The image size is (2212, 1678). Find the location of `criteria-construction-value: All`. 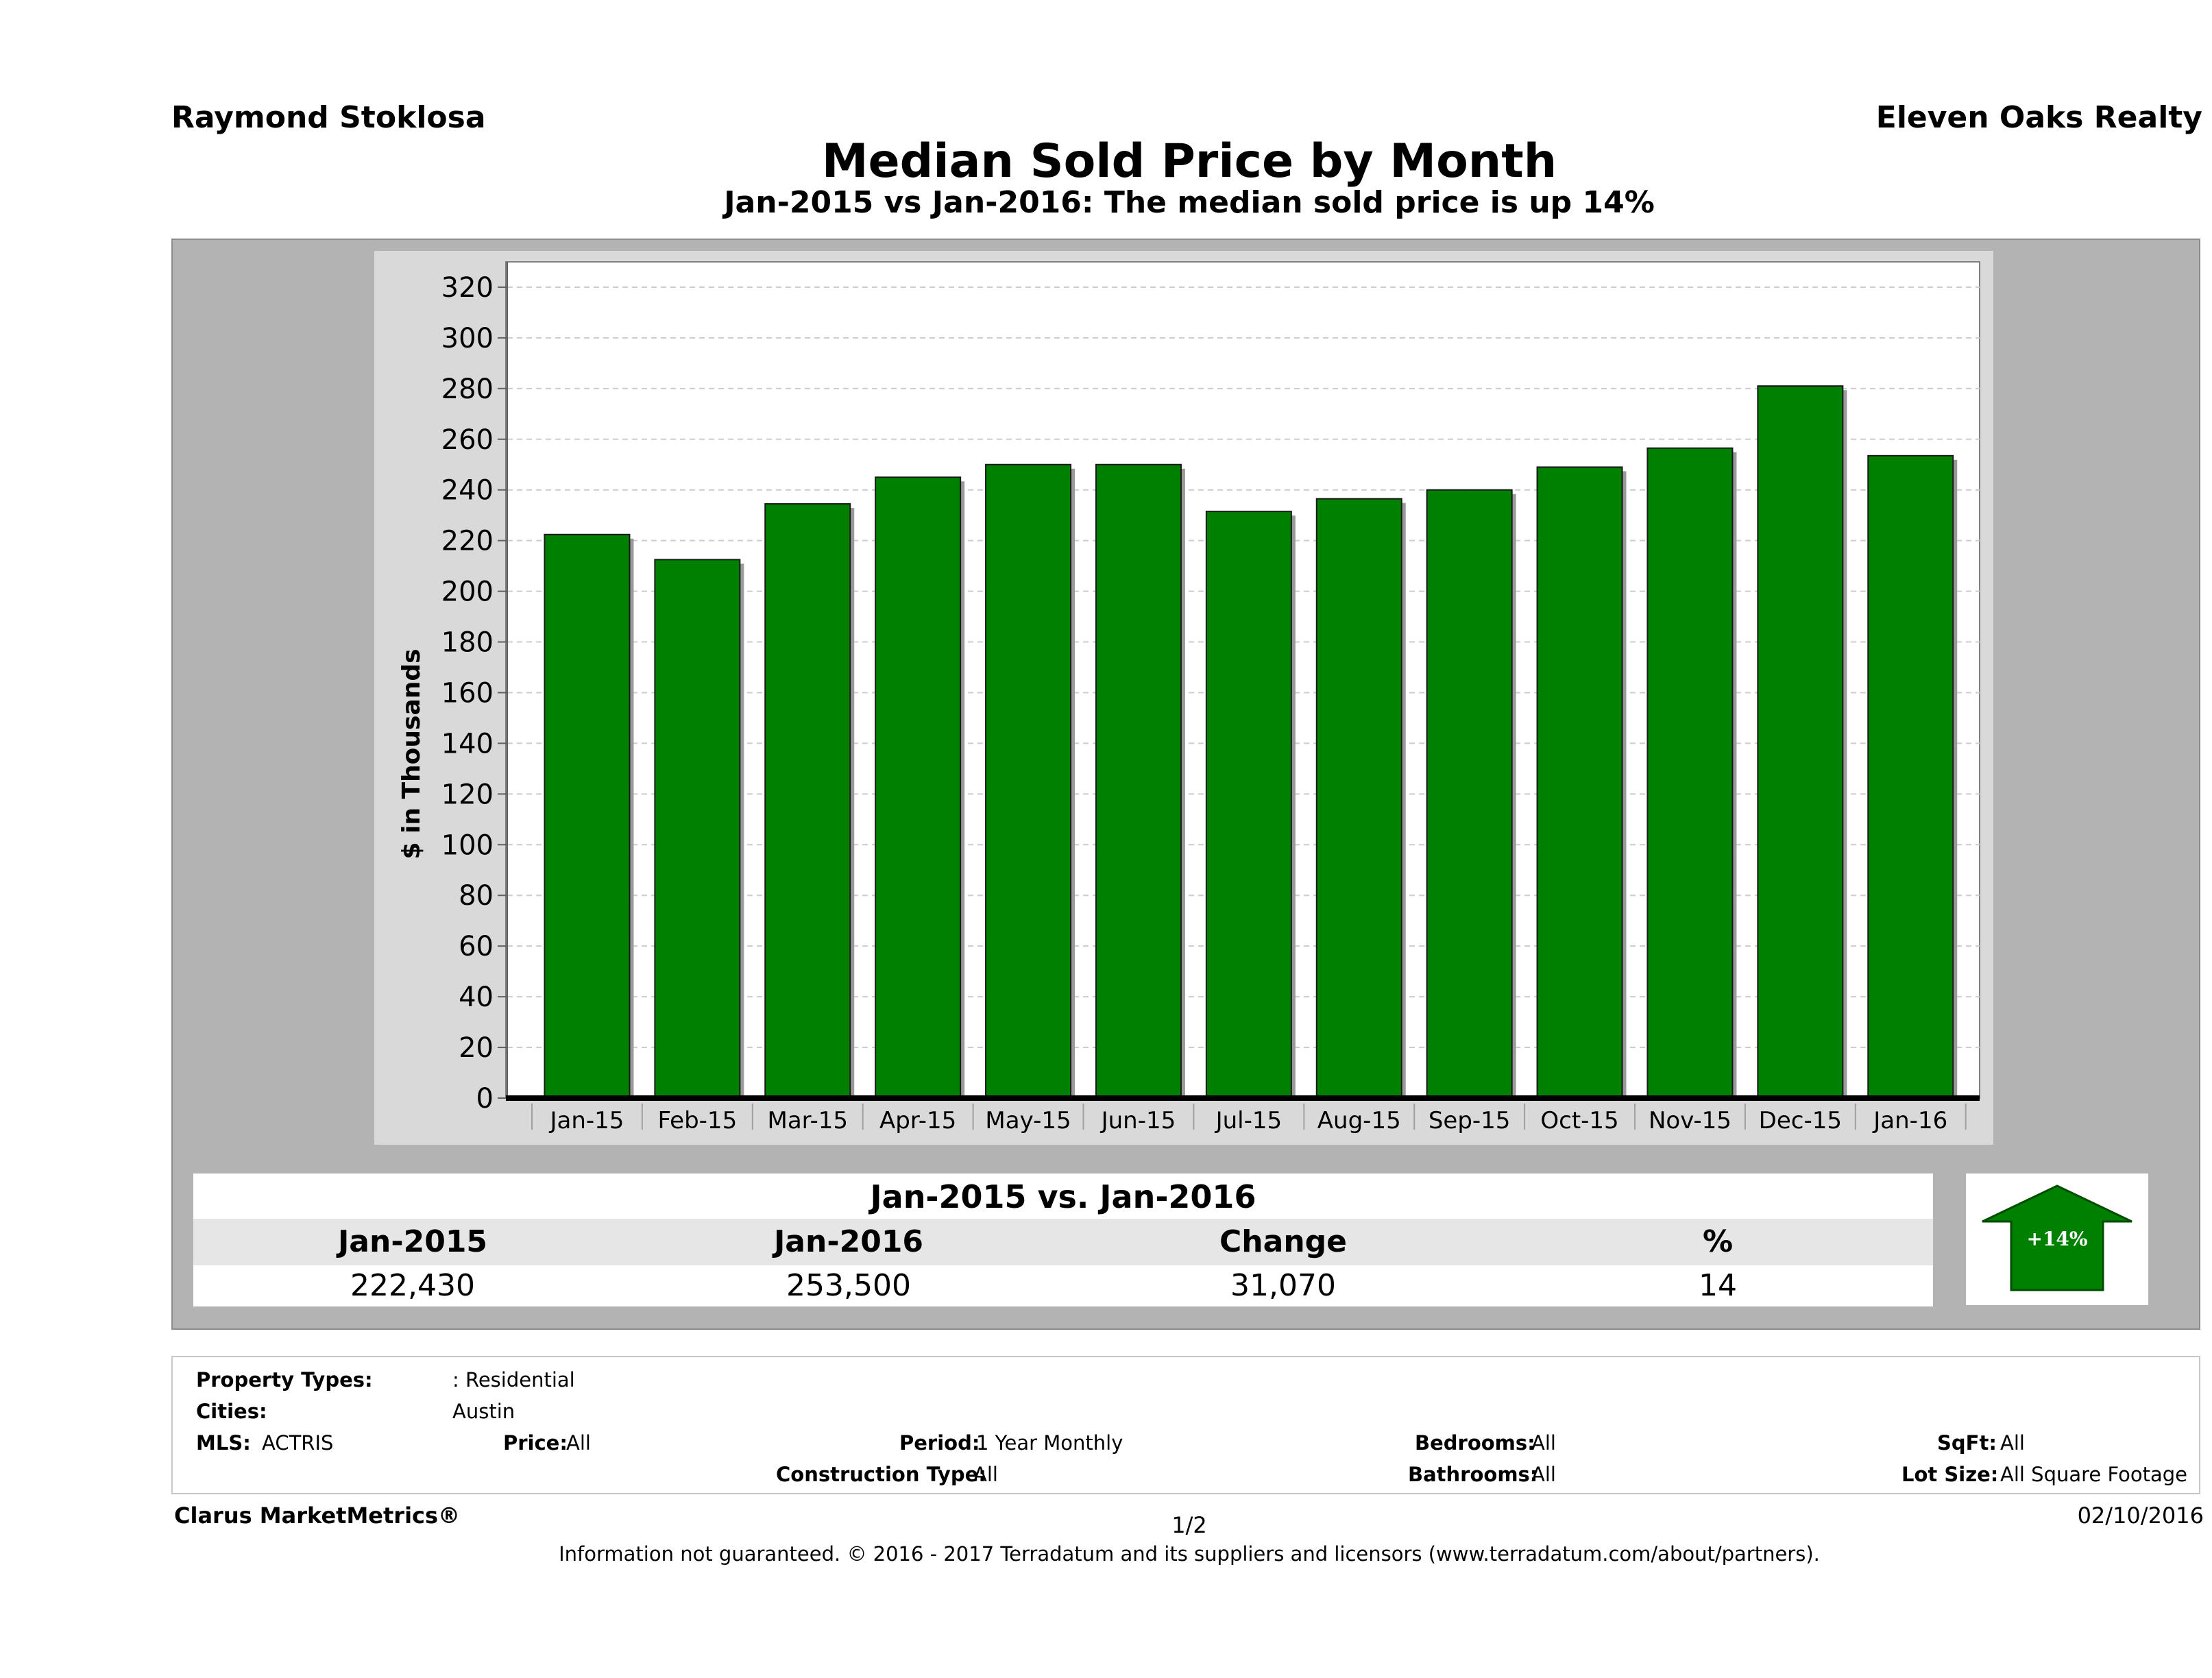

criteria-construction-value: All is located at coordinates (986, 1474).